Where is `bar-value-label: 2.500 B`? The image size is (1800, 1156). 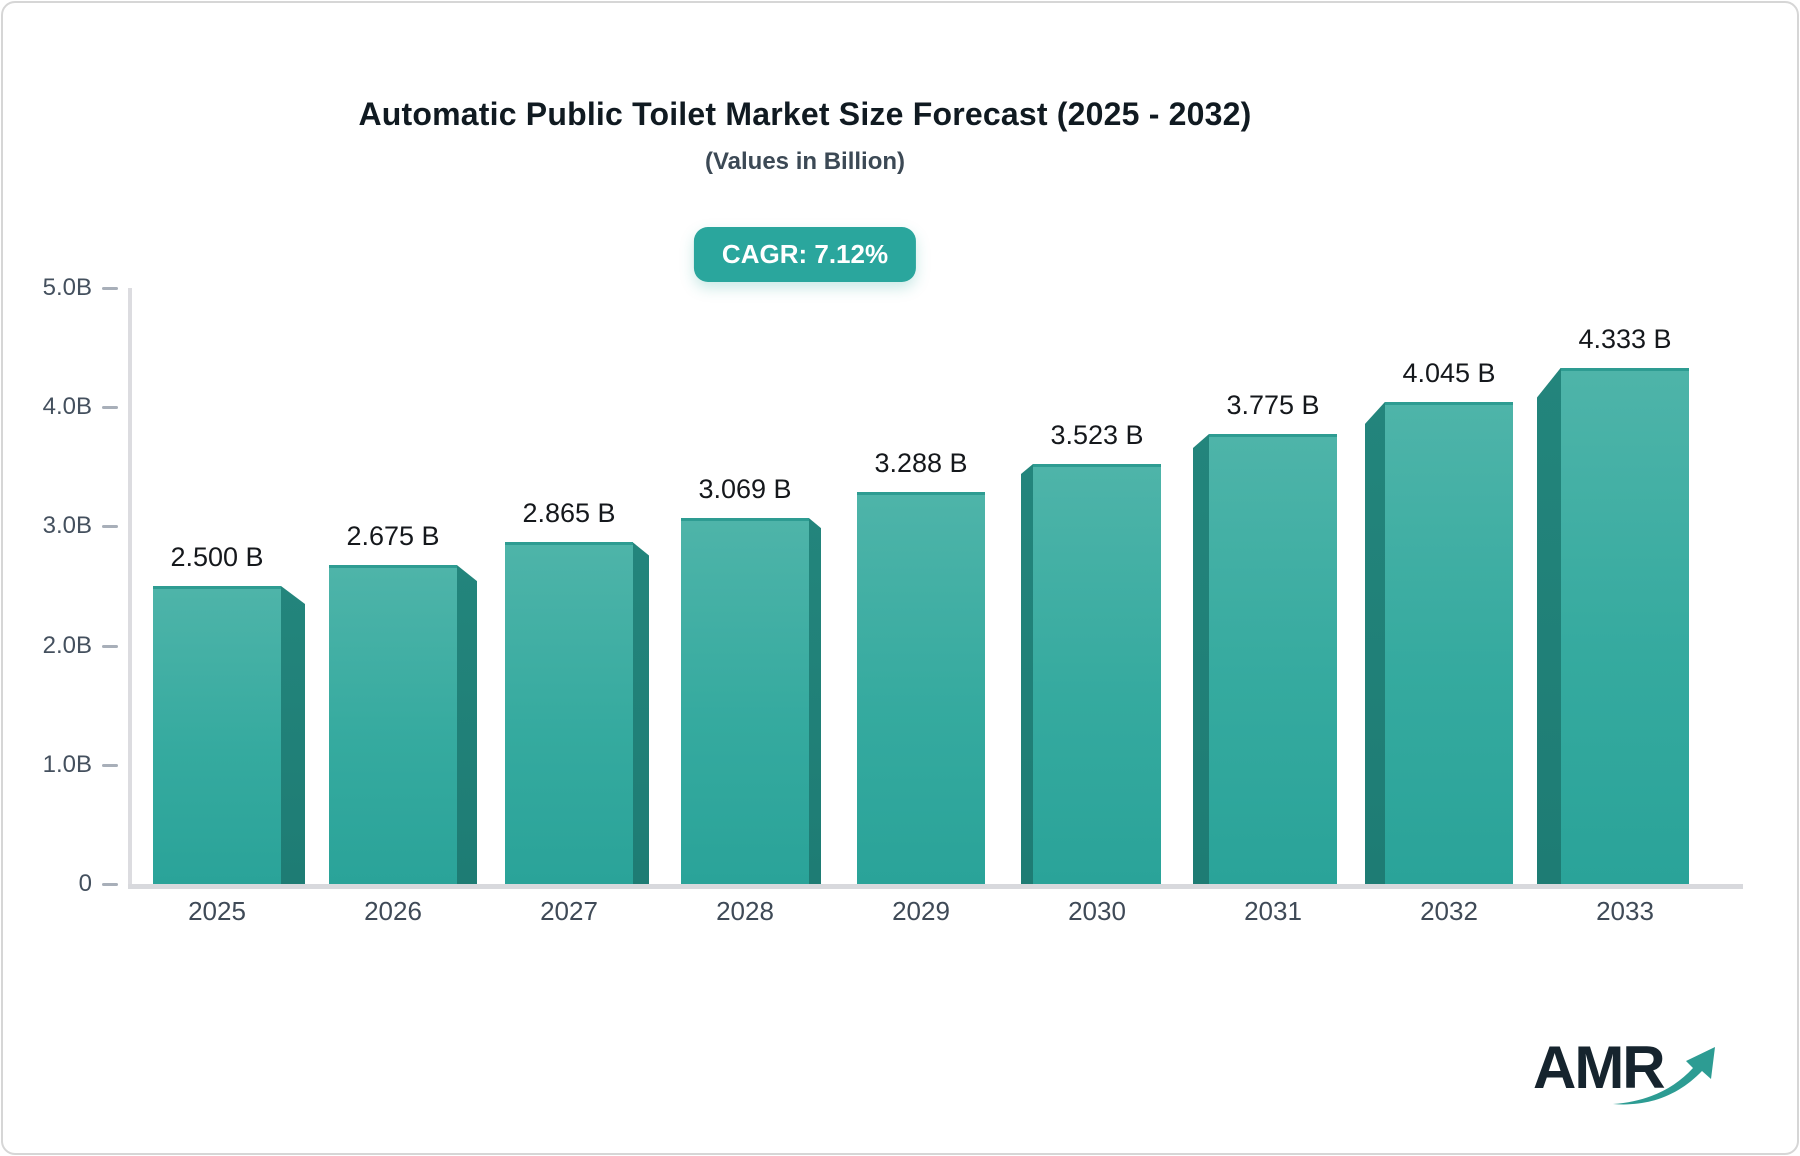 bar-value-label: 2.500 B is located at coordinates (217, 557).